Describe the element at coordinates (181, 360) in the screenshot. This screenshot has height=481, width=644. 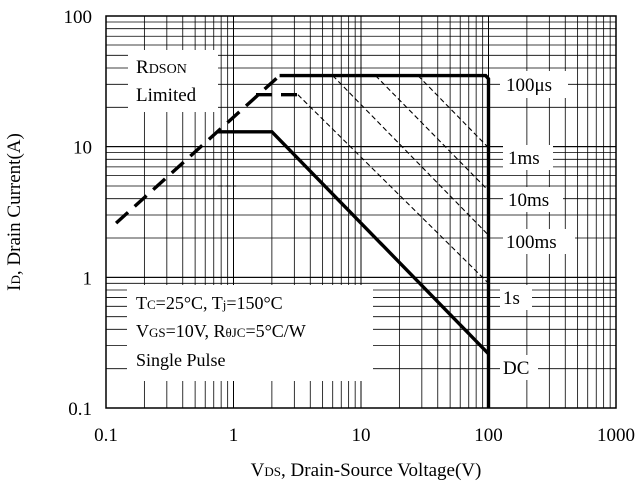
I see `condition-pulse: Single Pulse` at that location.